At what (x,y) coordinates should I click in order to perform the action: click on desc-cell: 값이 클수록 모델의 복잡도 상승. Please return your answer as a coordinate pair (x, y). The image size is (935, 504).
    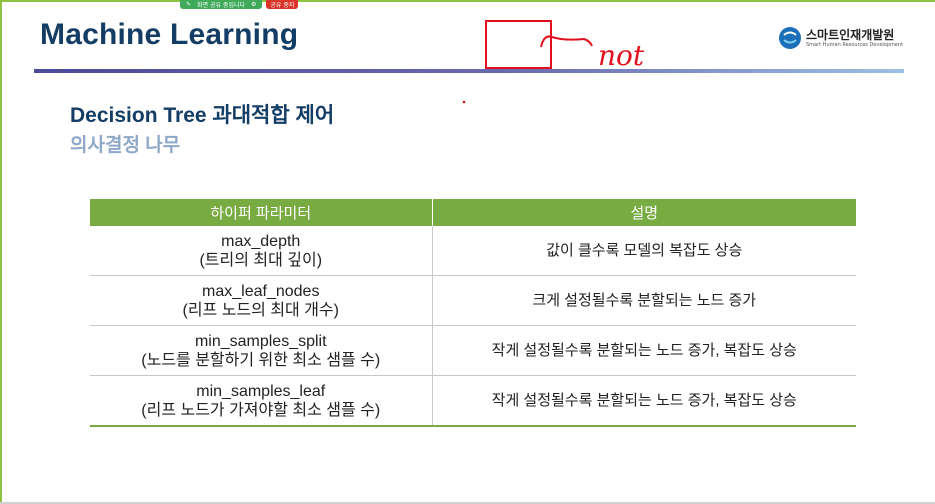
    Looking at the image, I should click on (644, 251).